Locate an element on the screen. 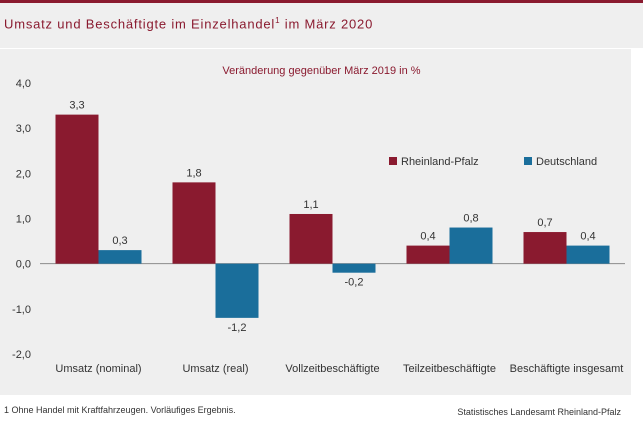  bar-value-label: 0,7 is located at coordinates (544, 223).